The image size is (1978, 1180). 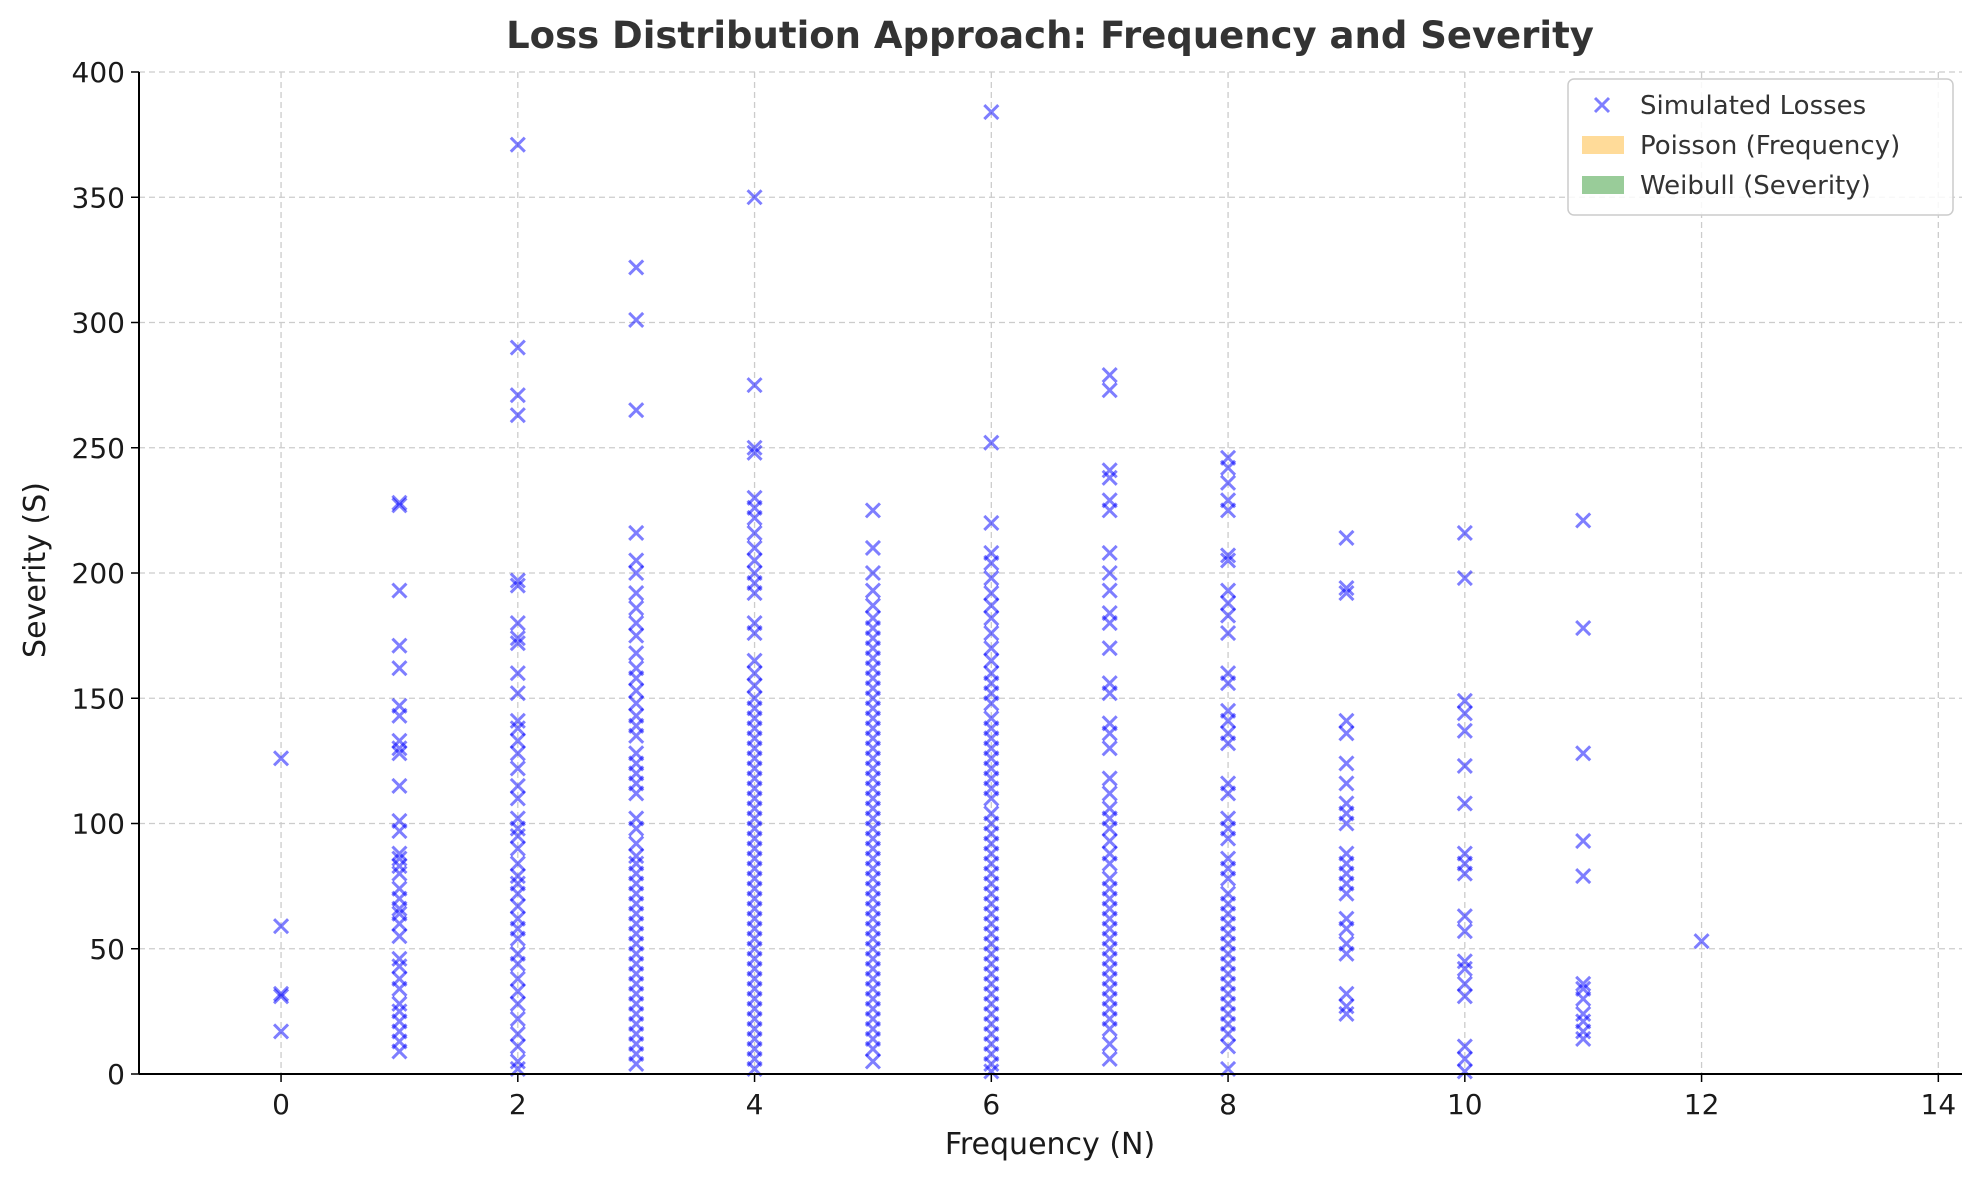 I want to click on x-tick-label: 12, so click(x=1702, y=1104).